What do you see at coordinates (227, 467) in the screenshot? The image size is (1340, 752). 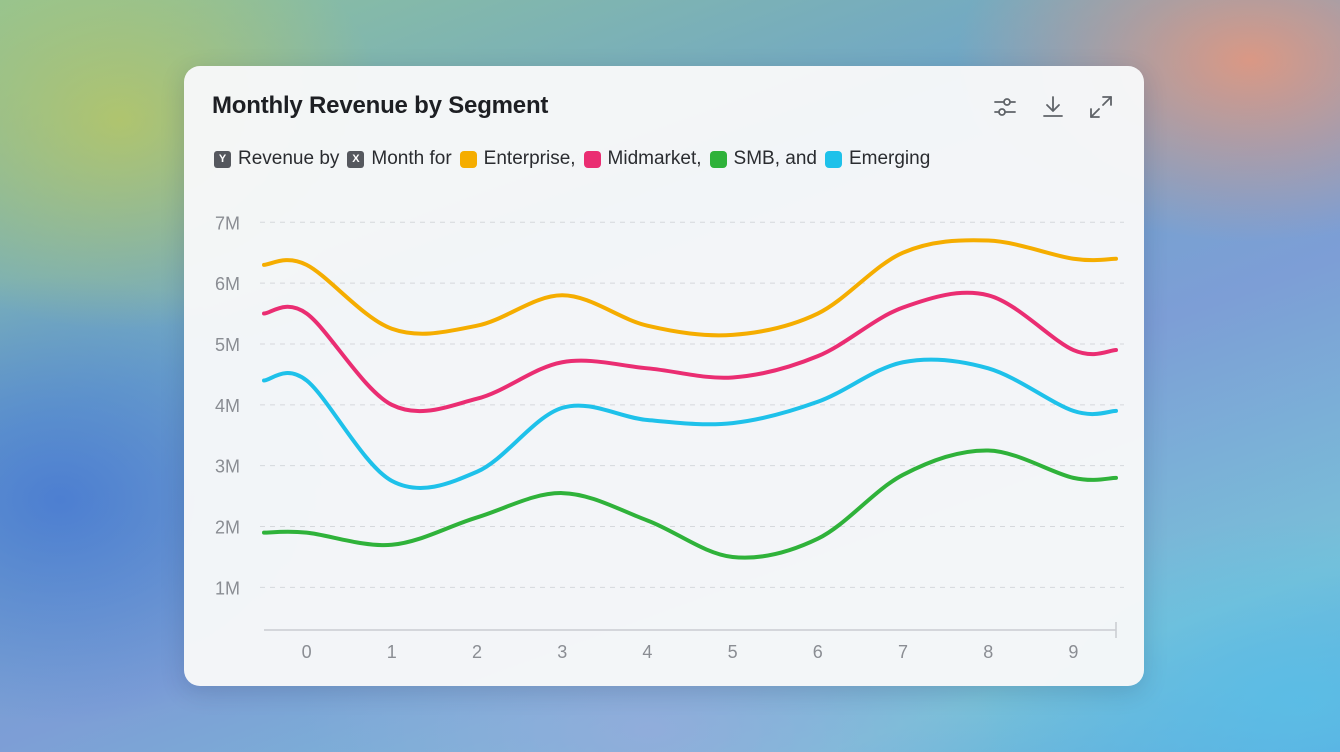 I see `y-tick-label: 3M` at bounding box center [227, 467].